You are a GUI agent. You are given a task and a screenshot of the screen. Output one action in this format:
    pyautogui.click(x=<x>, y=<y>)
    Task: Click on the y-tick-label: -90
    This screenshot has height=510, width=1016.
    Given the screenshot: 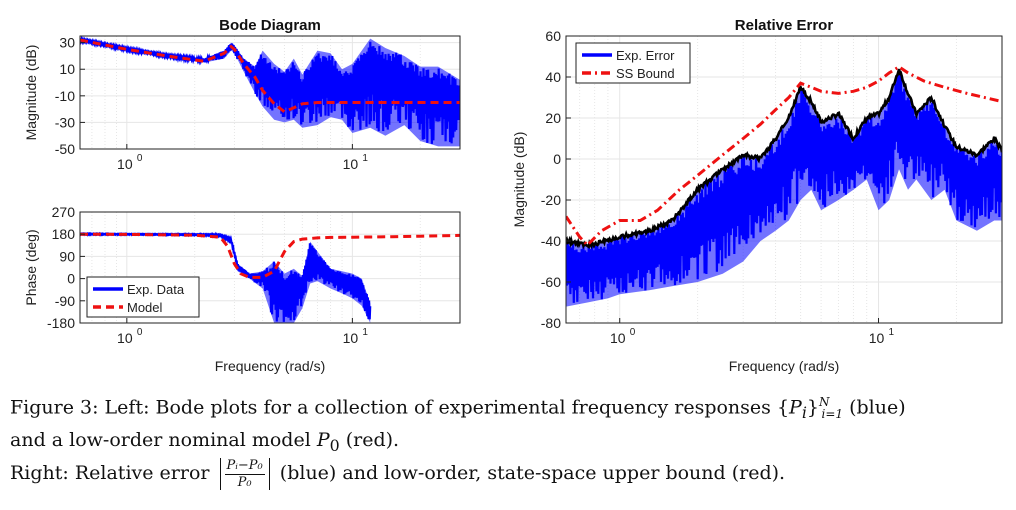 What is the action you would take?
    pyautogui.click(x=65, y=301)
    